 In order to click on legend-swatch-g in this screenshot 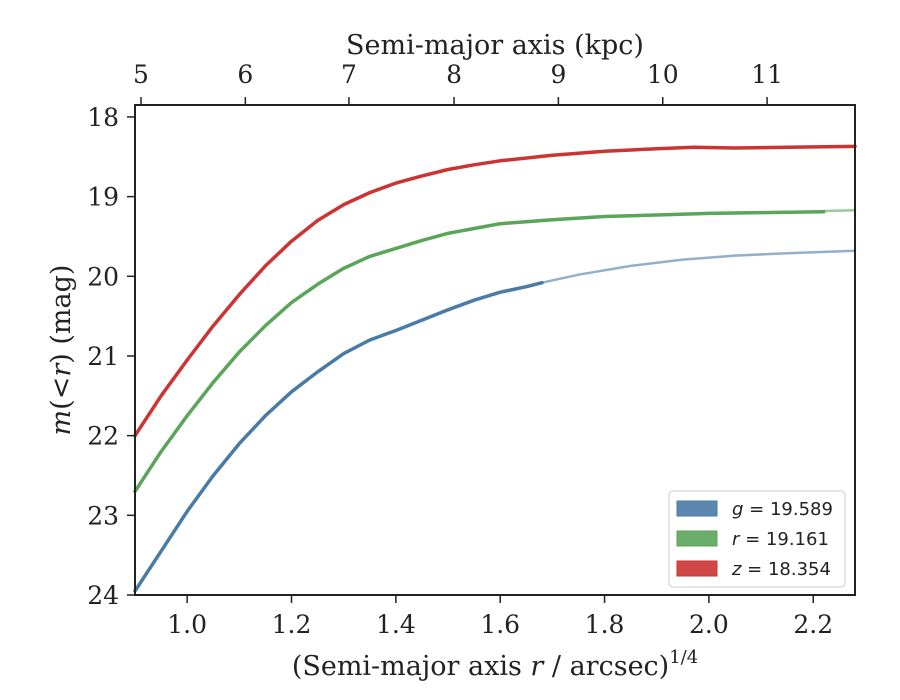, I will do `click(697, 508)`.